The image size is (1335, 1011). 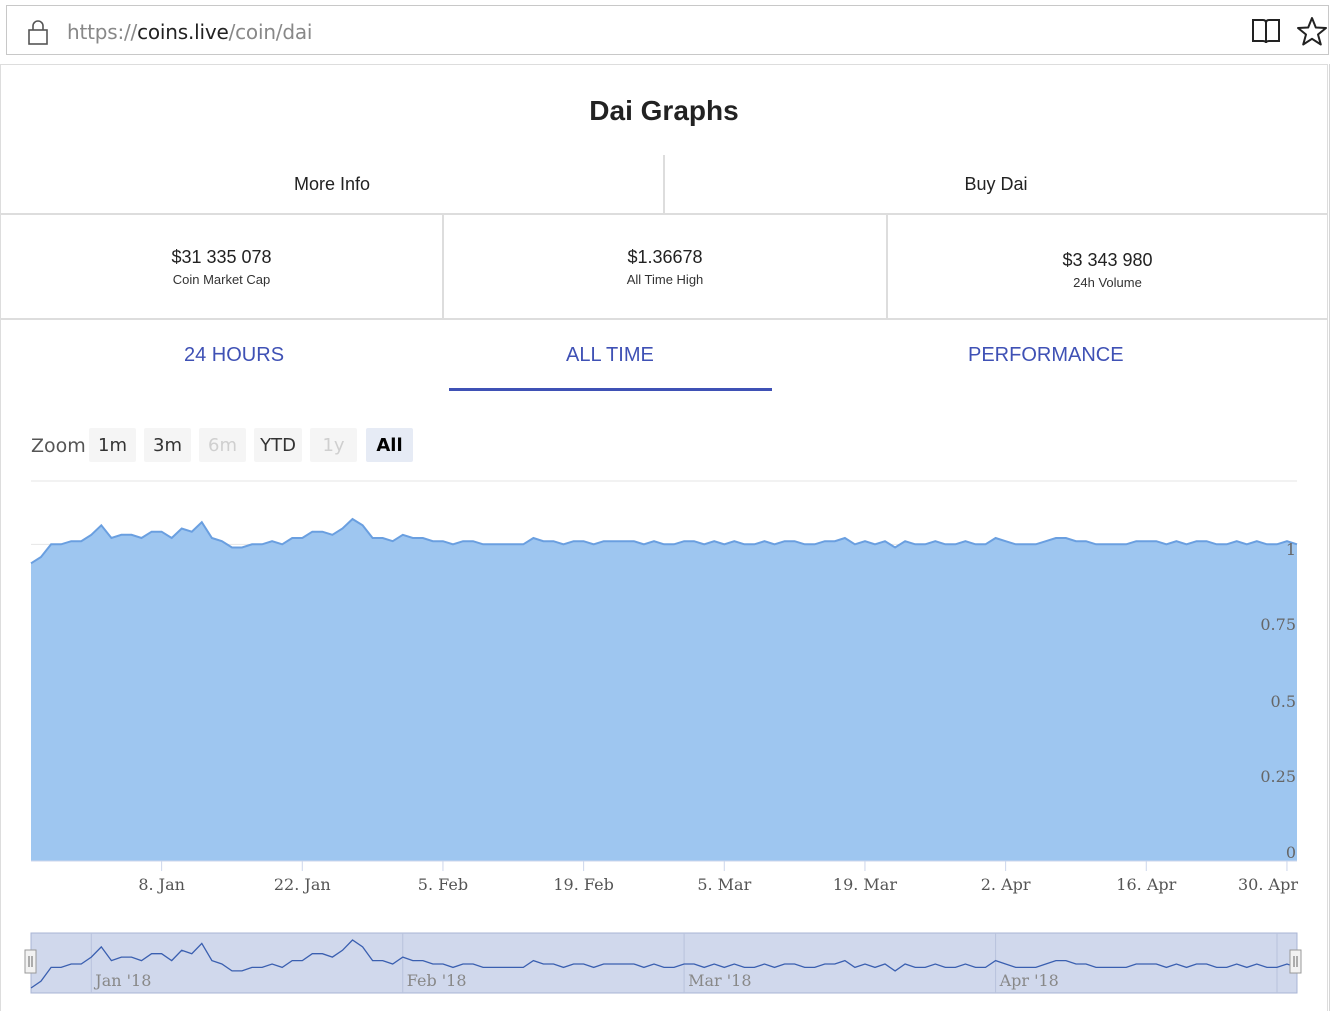 I want to click on price-line, so click(x=664, y=541).